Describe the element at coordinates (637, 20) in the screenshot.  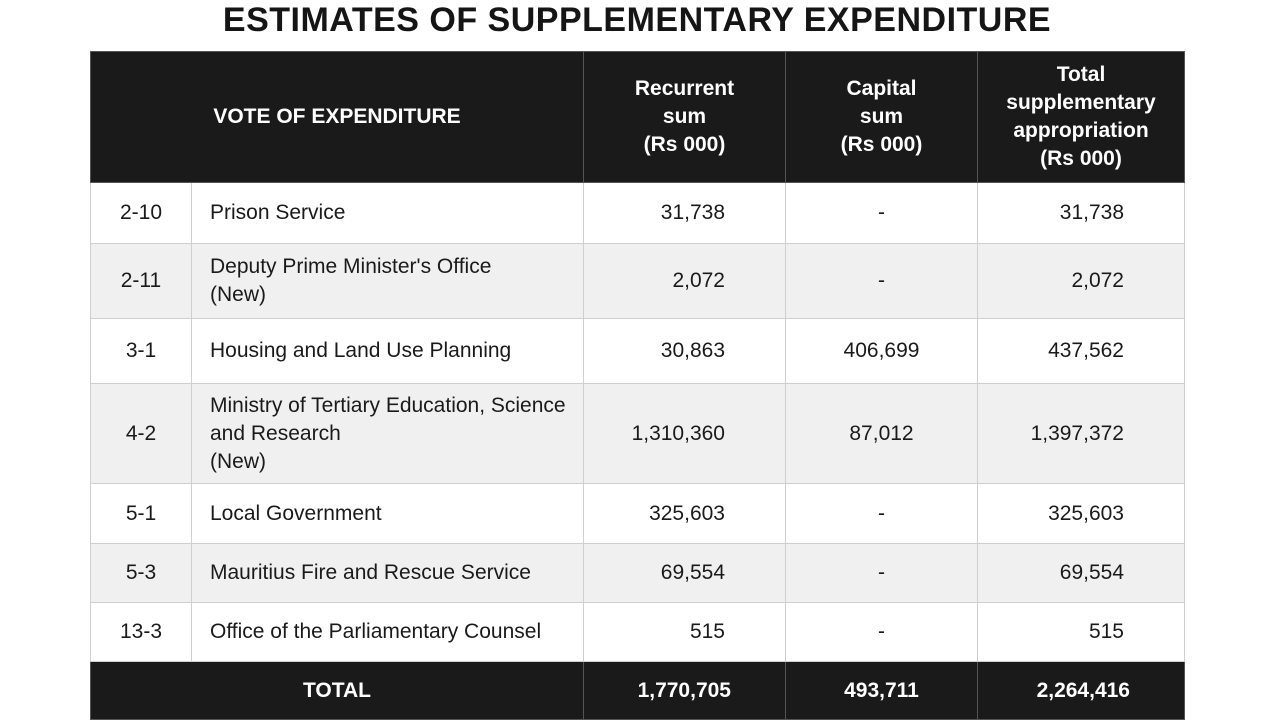
I see `page-title: ESTIMATES OF SUPPLEMENTARY EXPENDITURE` at that location.